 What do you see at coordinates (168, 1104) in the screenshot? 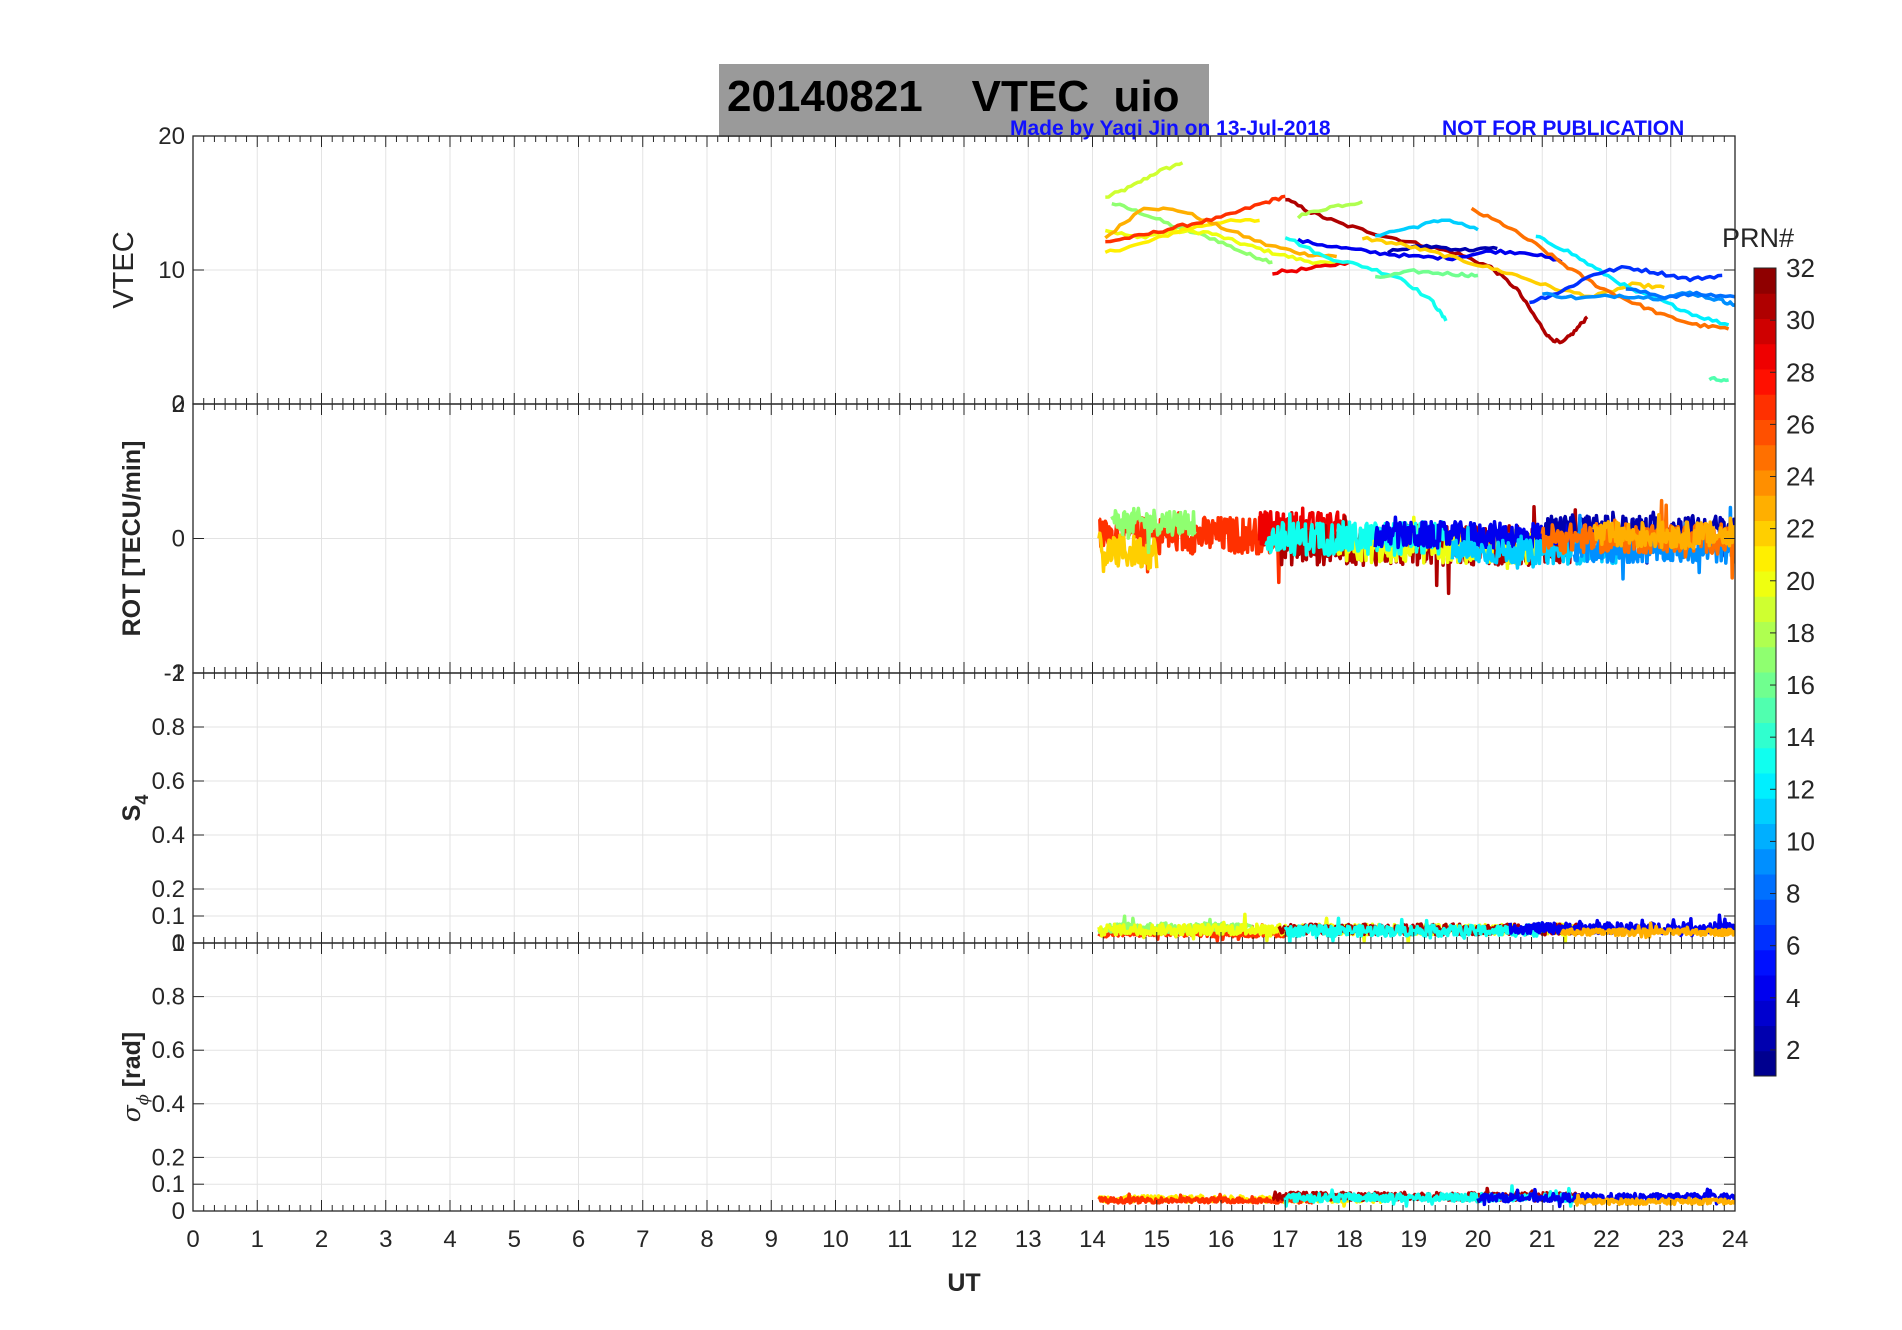
I see `y-tick-label: 0.4` at bounding box center [168, 1104].